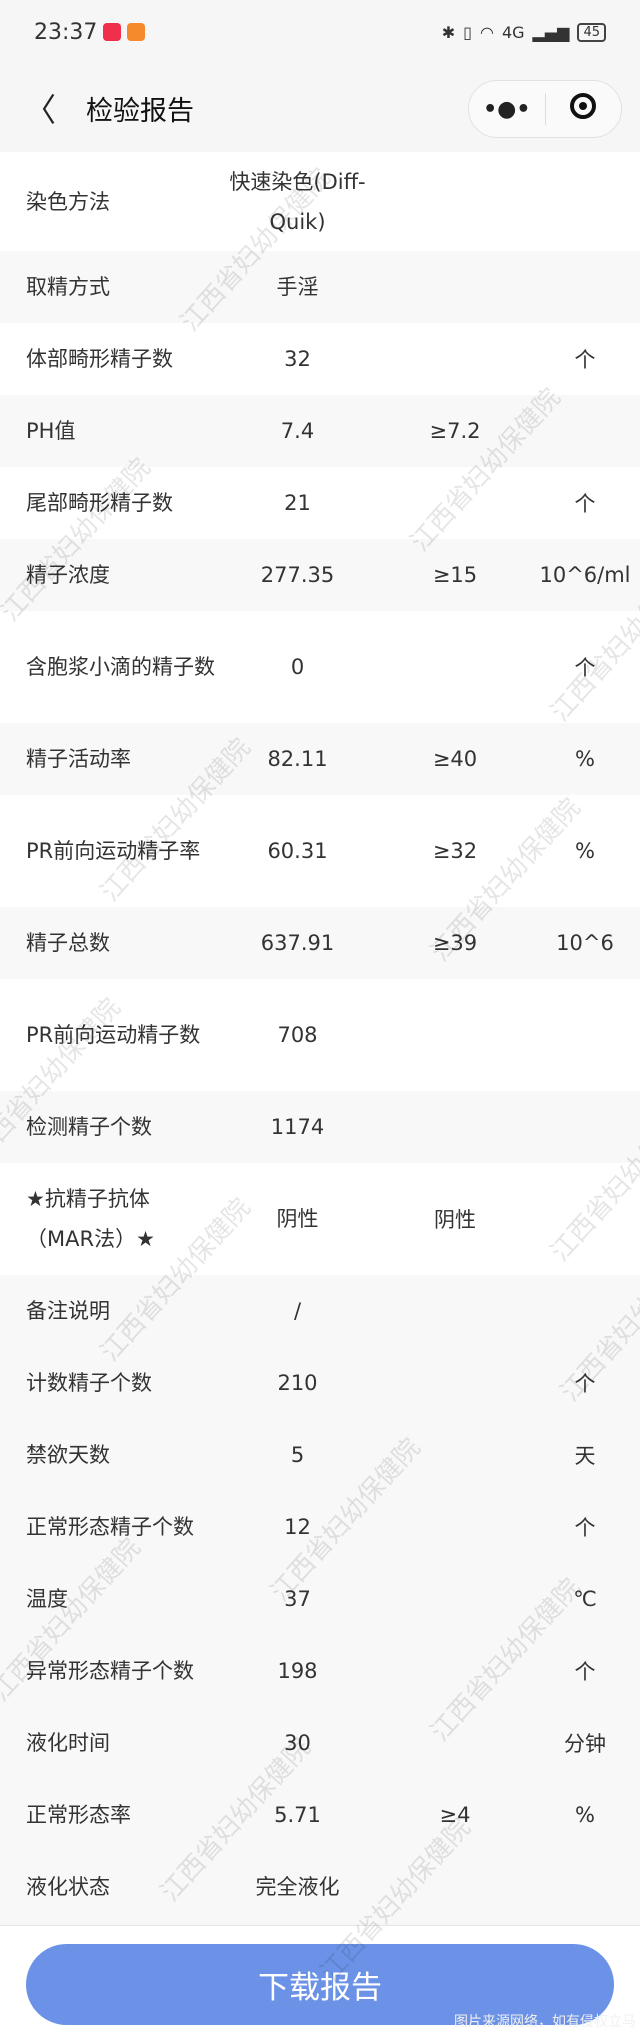 The height and width of the screenshot is (2039, 640). I want to click on table-row: 体部畸形精子数 32 个, so click(320, 359).